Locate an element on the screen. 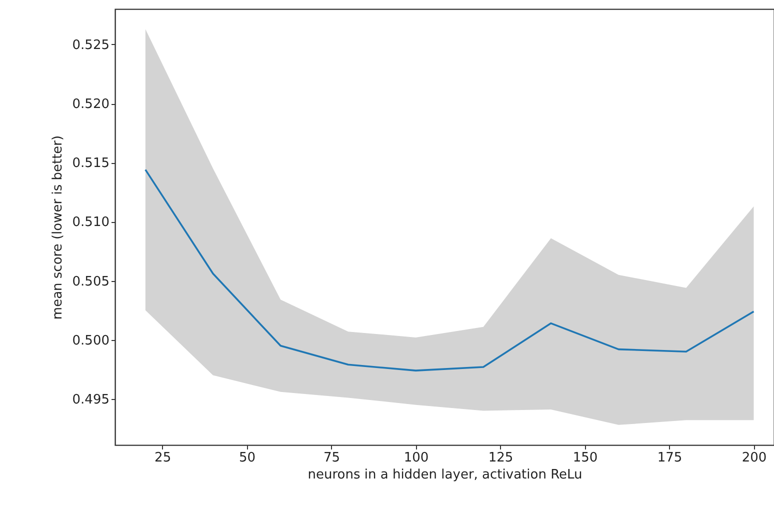  x-tick-label: 50 is located at coordinates (247, 458).